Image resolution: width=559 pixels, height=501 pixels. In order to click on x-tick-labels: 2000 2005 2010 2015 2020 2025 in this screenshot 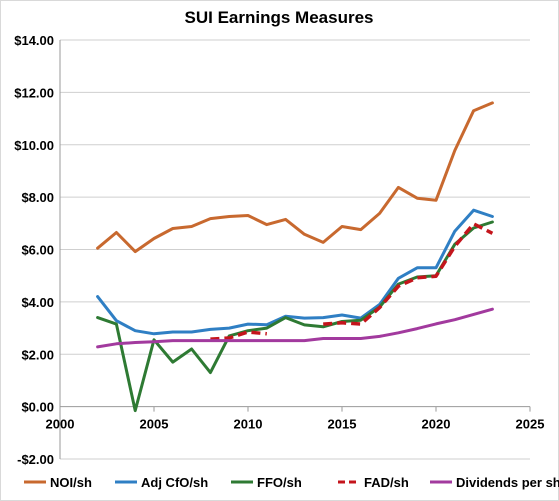, I will do `click(295, 424)`.